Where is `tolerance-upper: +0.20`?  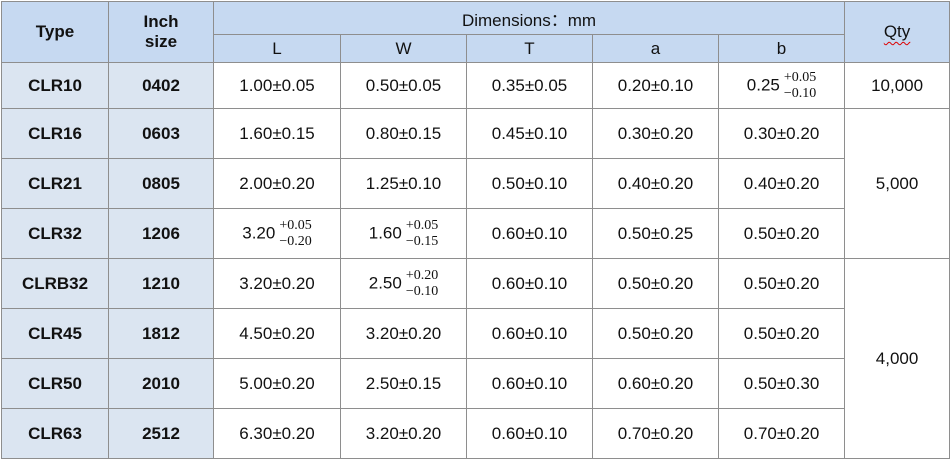
tolerance-upper: +0.20 is located at coordinates (422, 275).